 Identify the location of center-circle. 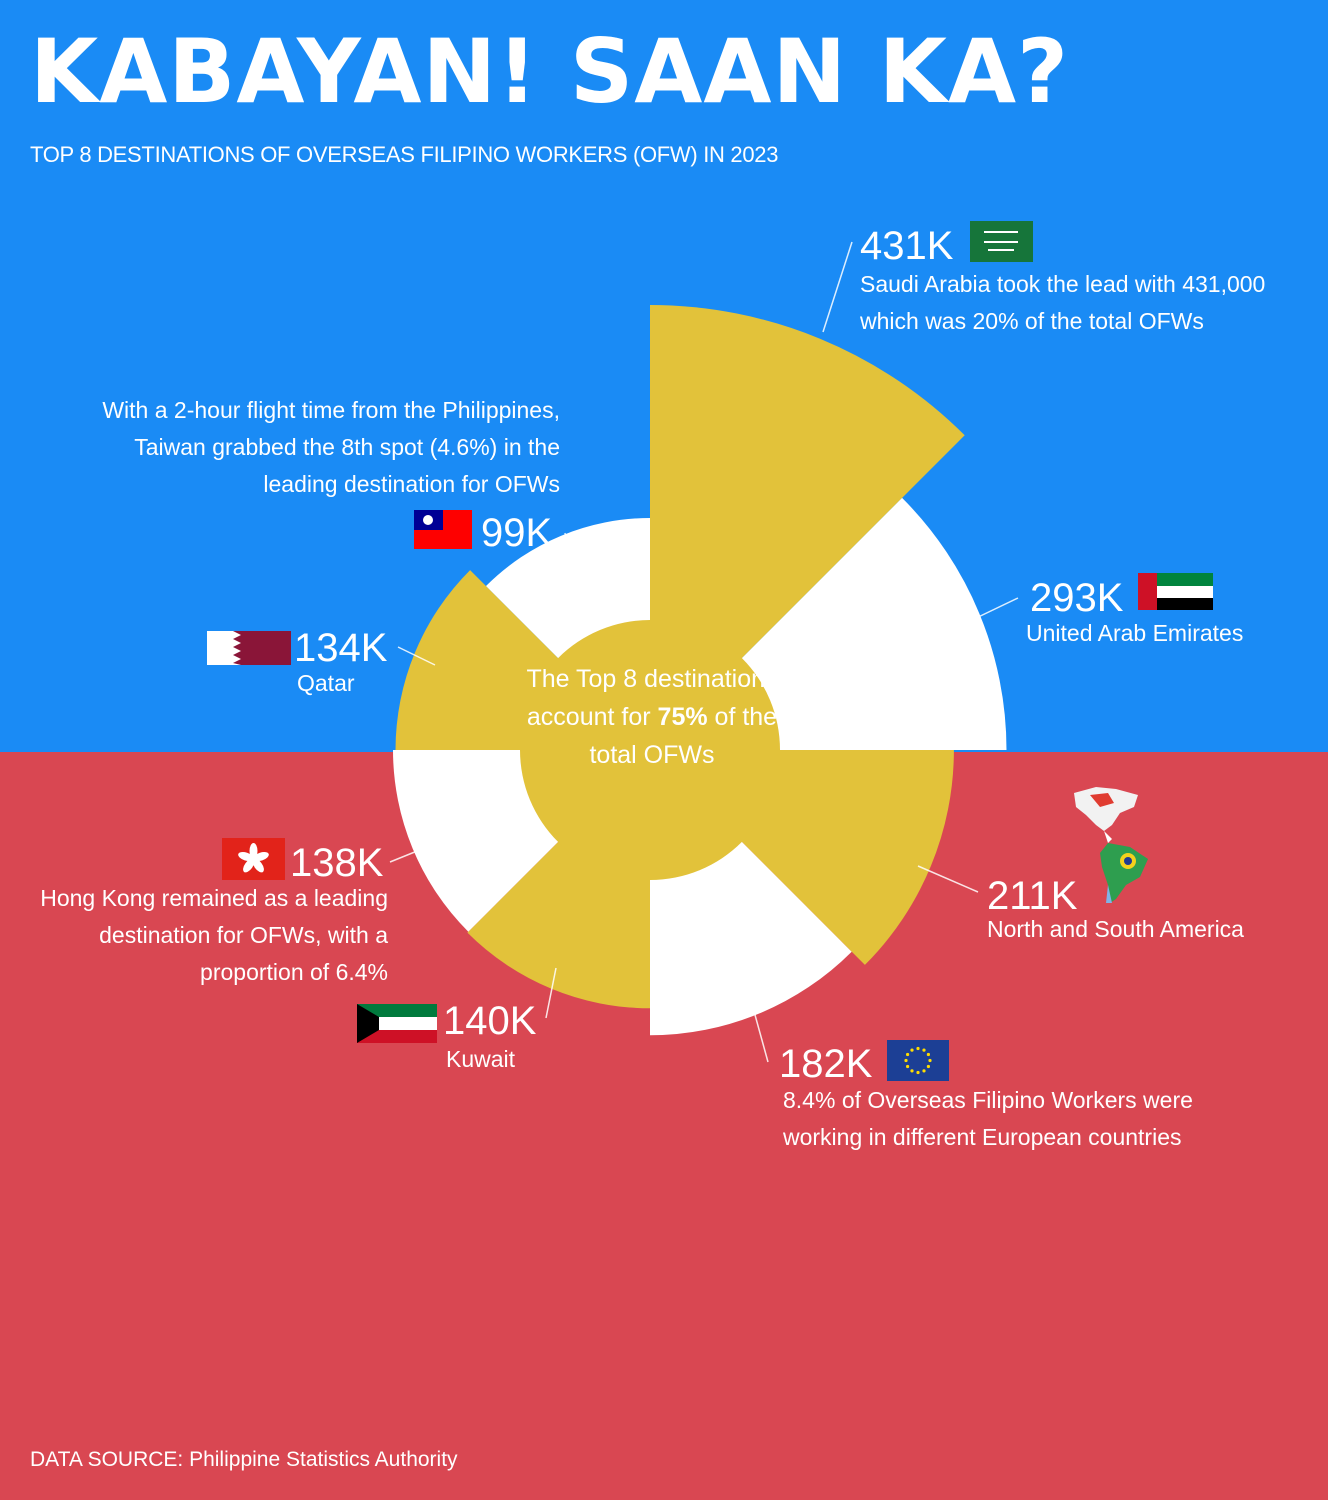
(650, 750).